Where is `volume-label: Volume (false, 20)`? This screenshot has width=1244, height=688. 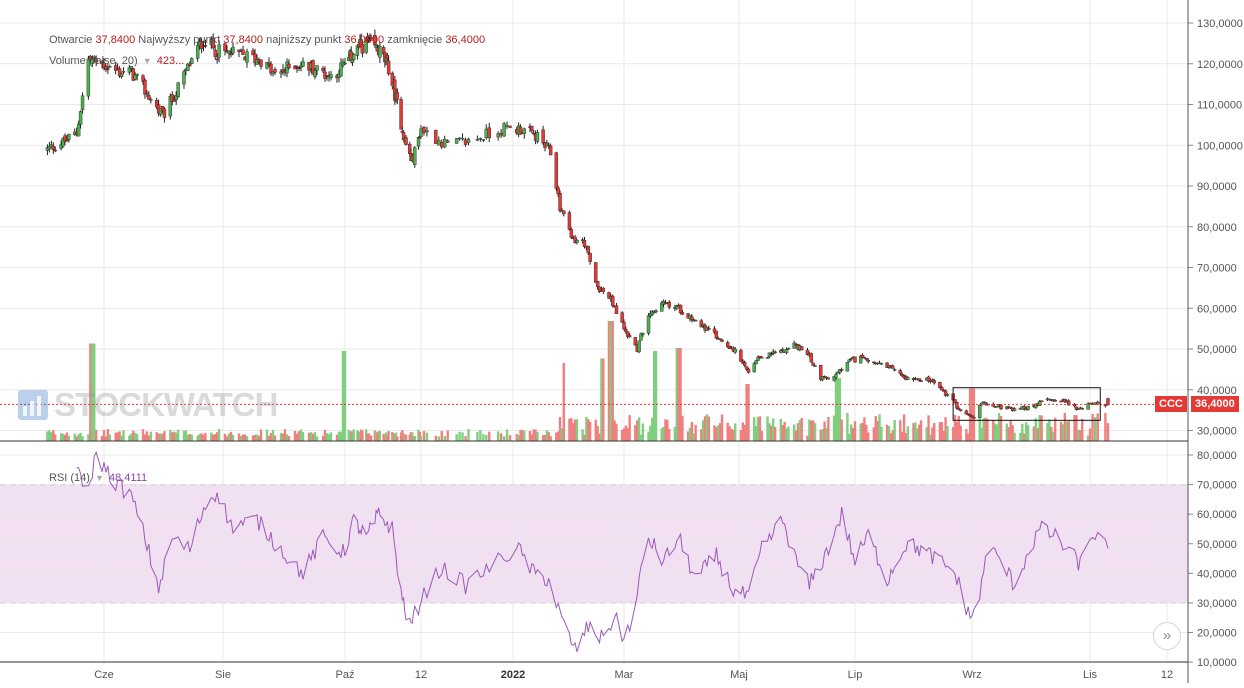 volume-label: Volume (false, 20) is located at coordinates (93, 61).